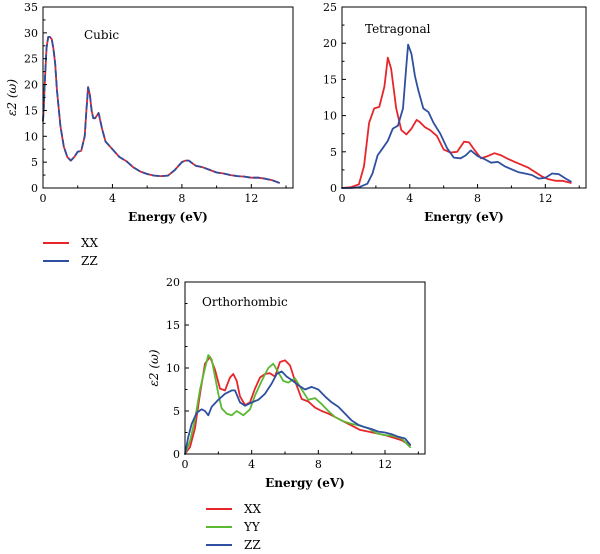  I want to click on series-line-yy, so click(297, 404).